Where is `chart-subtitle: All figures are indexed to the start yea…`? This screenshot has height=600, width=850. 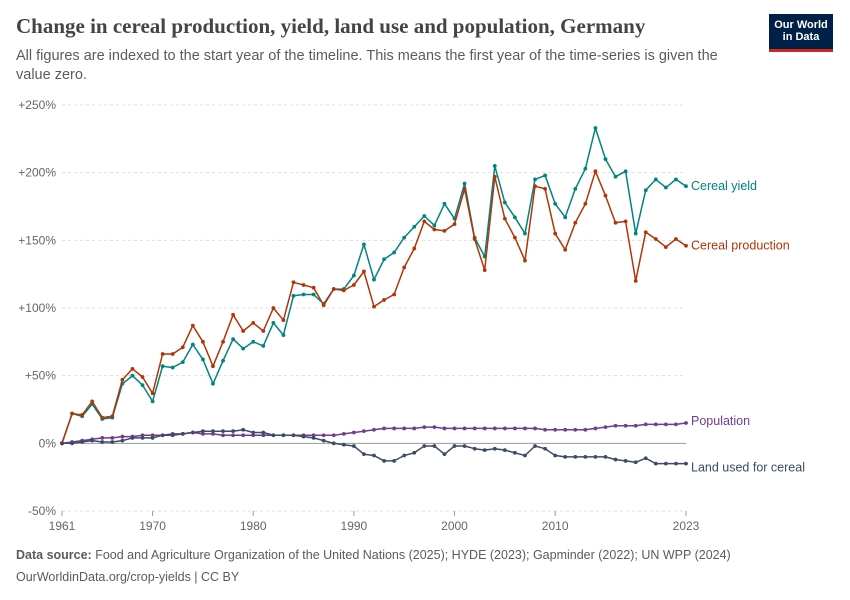 chart-subtitle: All figures are indexed to the start yea… is located at coordinates (367, 65).